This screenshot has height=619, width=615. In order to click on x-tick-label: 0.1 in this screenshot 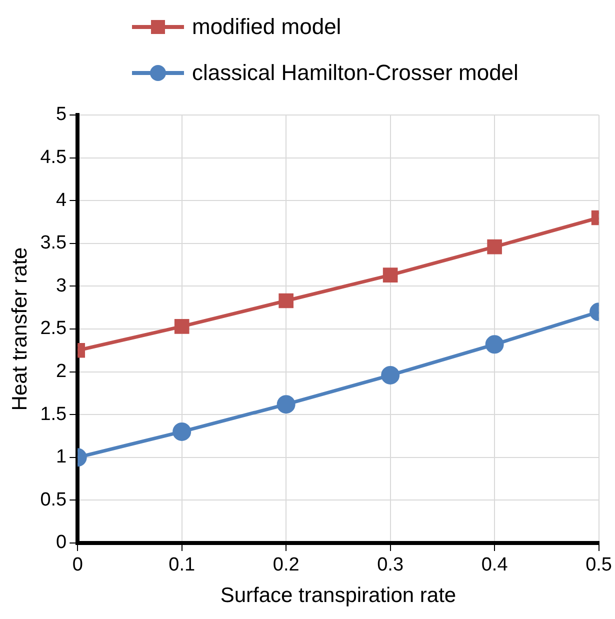, I will do `click(182, 565)`.